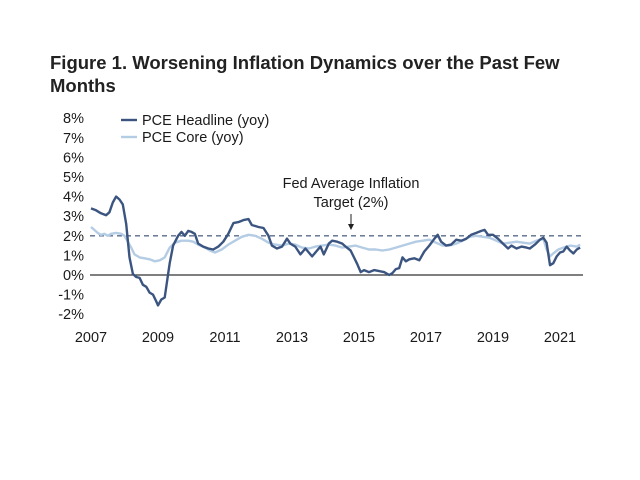 Image resolution: width=640 pixels, height=480 pixels. What do you see at coordinates (224, 338) in the screenshot?
I see `x-tick-label: 2011` at bounding box center [224, 338].